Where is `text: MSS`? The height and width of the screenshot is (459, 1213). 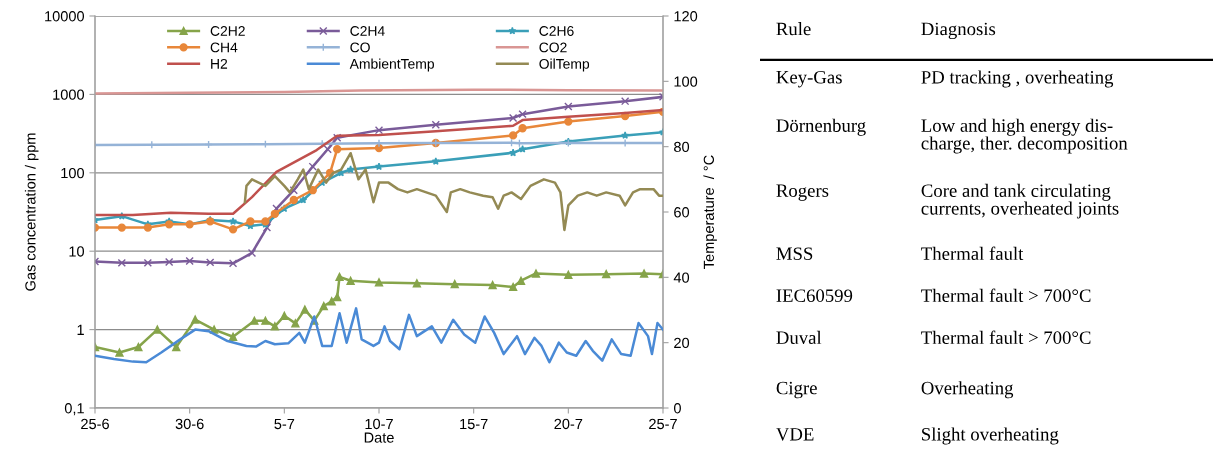
text: MSS is located at coordinates (794, 253).